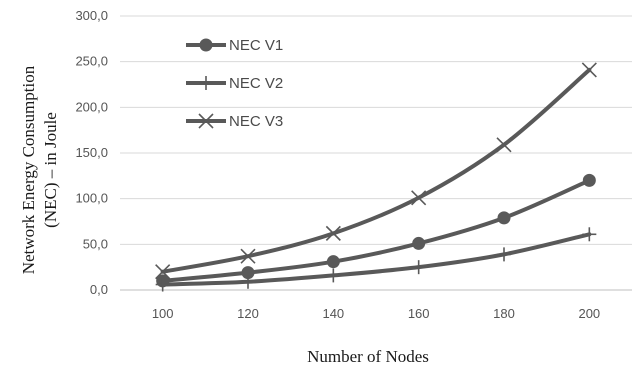  Describe the element at coordinates (163, 313) in the screenshot. I see `x-tick-label: 100` at that location.